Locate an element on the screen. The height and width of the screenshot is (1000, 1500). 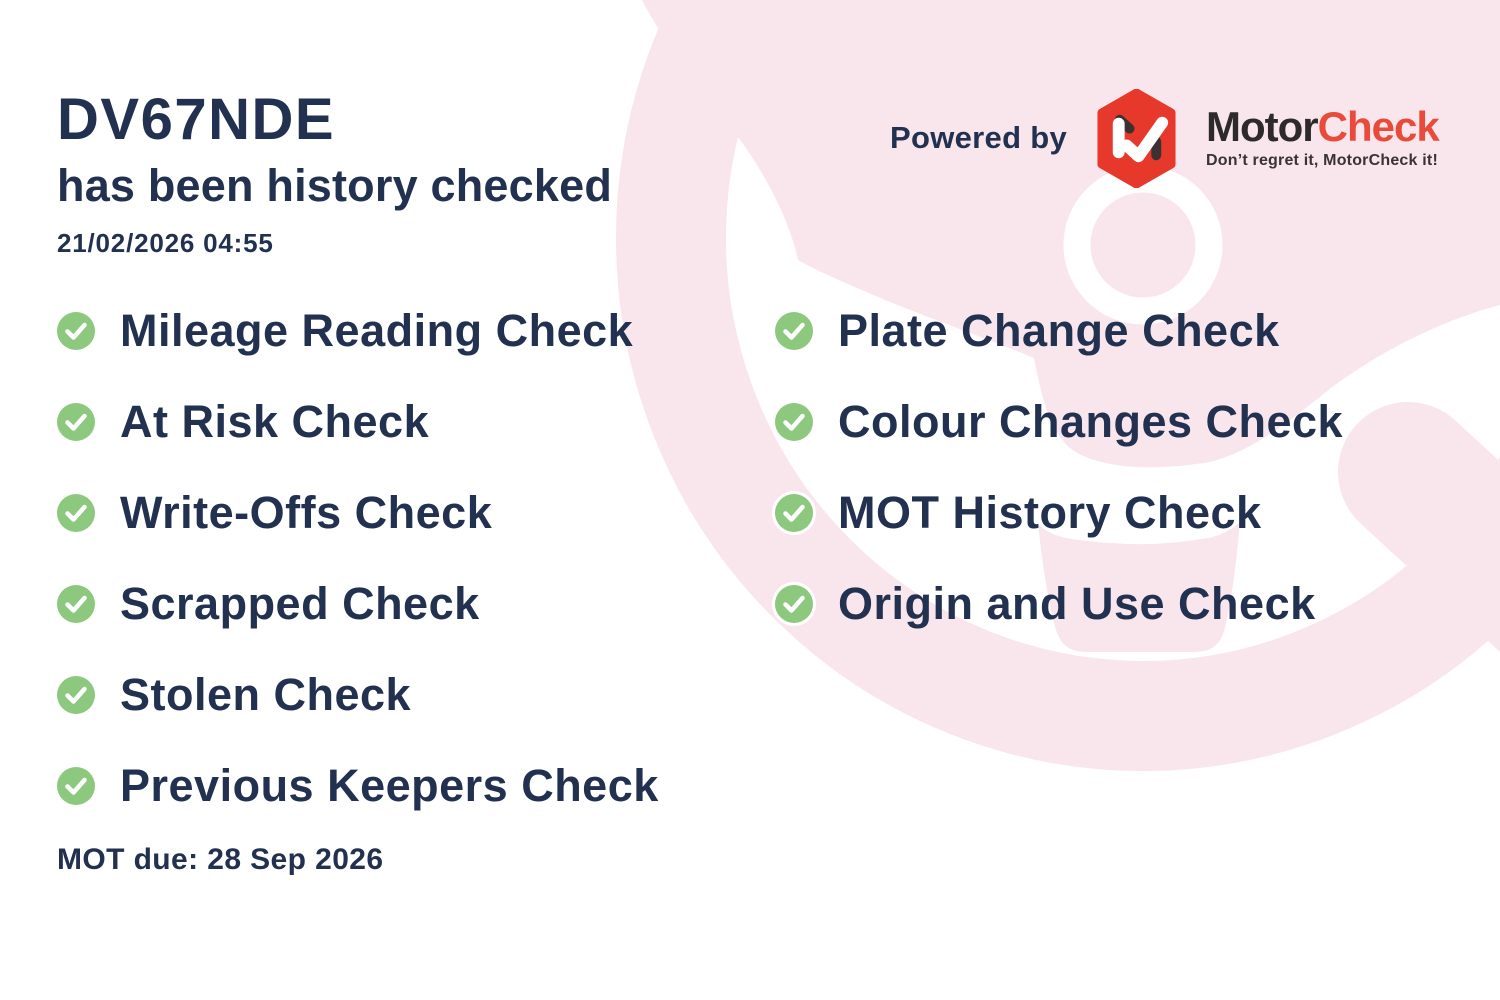
check-item: Previous Keepers Check is located at coordinates (358, 785).